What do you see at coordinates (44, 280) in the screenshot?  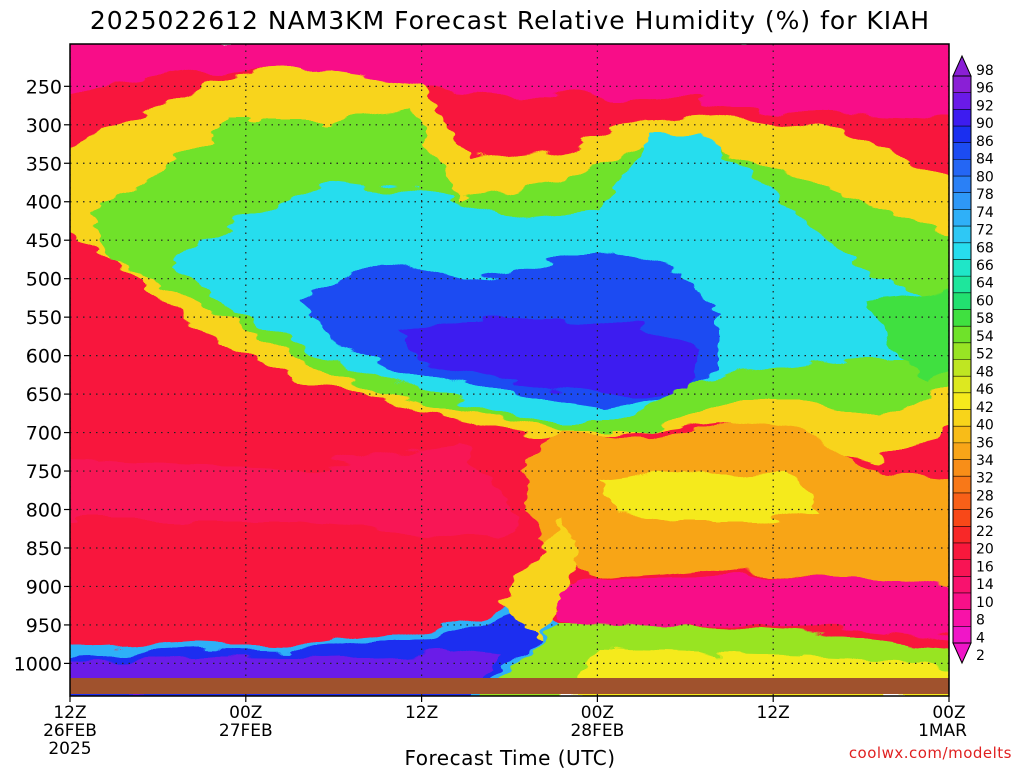 I see `y-tick-label: 500` at bounding box center [44, 280].